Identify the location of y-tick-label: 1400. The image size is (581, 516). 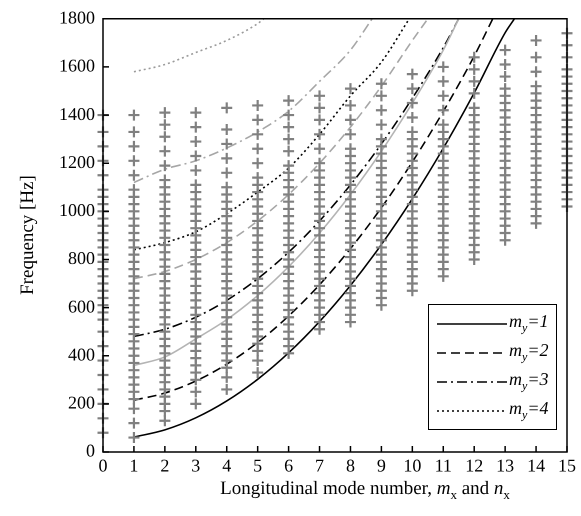
(77, 114).